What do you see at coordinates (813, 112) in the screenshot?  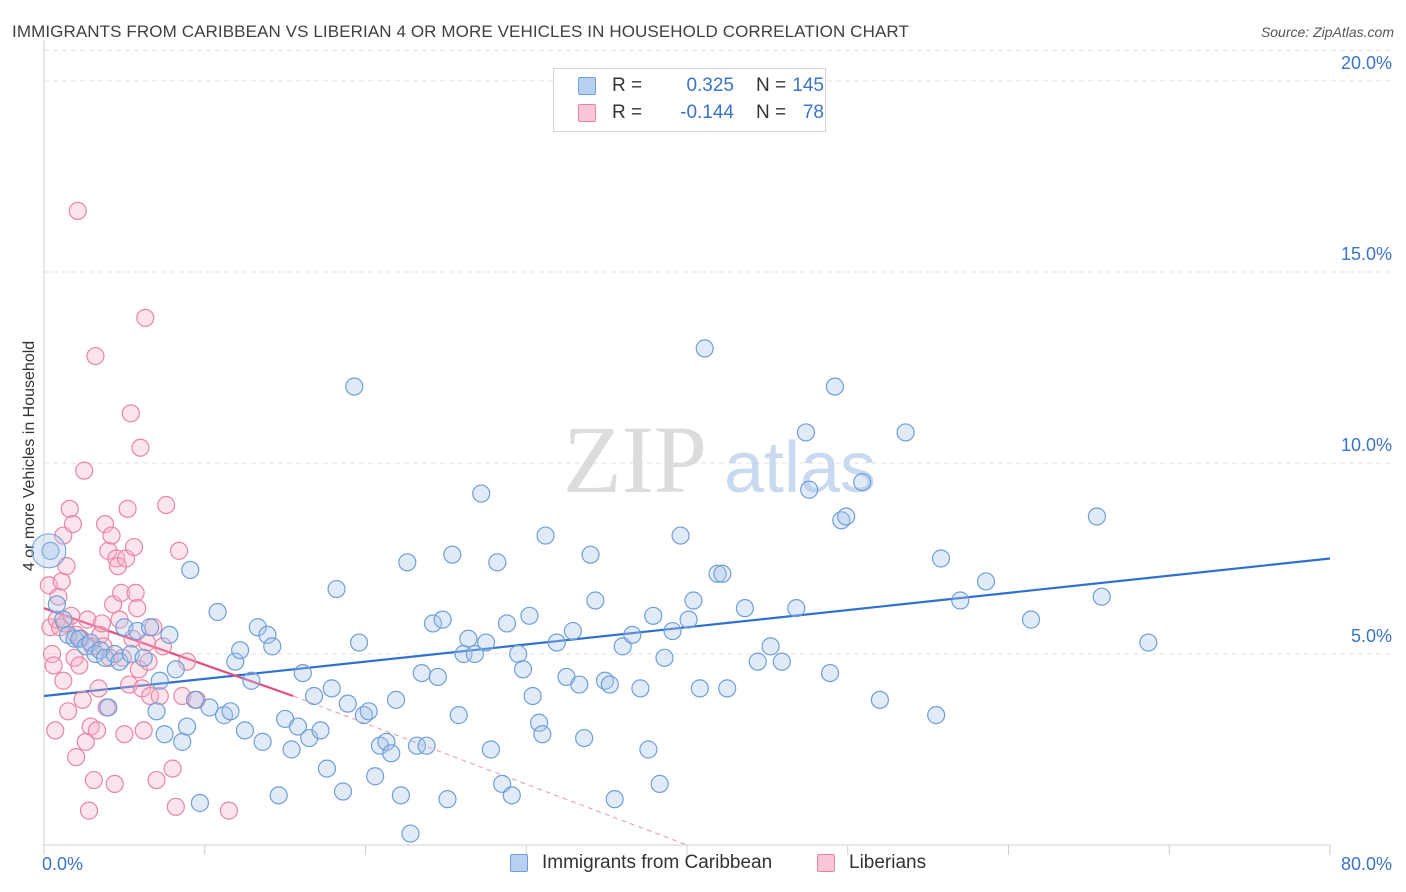 I see `legend-n-value: 78` at bounding box center [813, 112].